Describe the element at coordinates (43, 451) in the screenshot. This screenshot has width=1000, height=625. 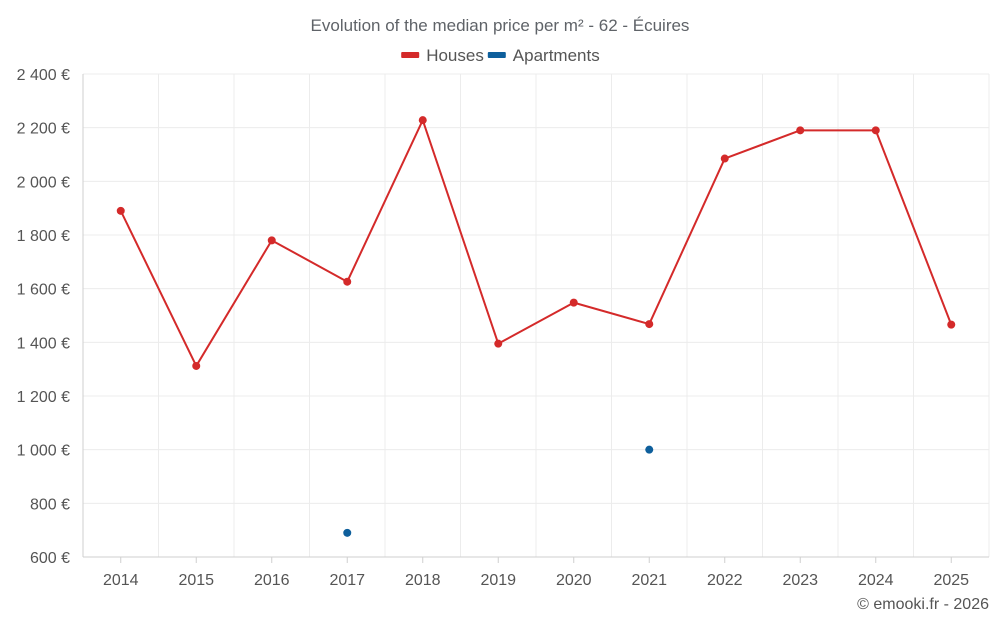
I see `y-tick-label: 1 000 €` at that location.